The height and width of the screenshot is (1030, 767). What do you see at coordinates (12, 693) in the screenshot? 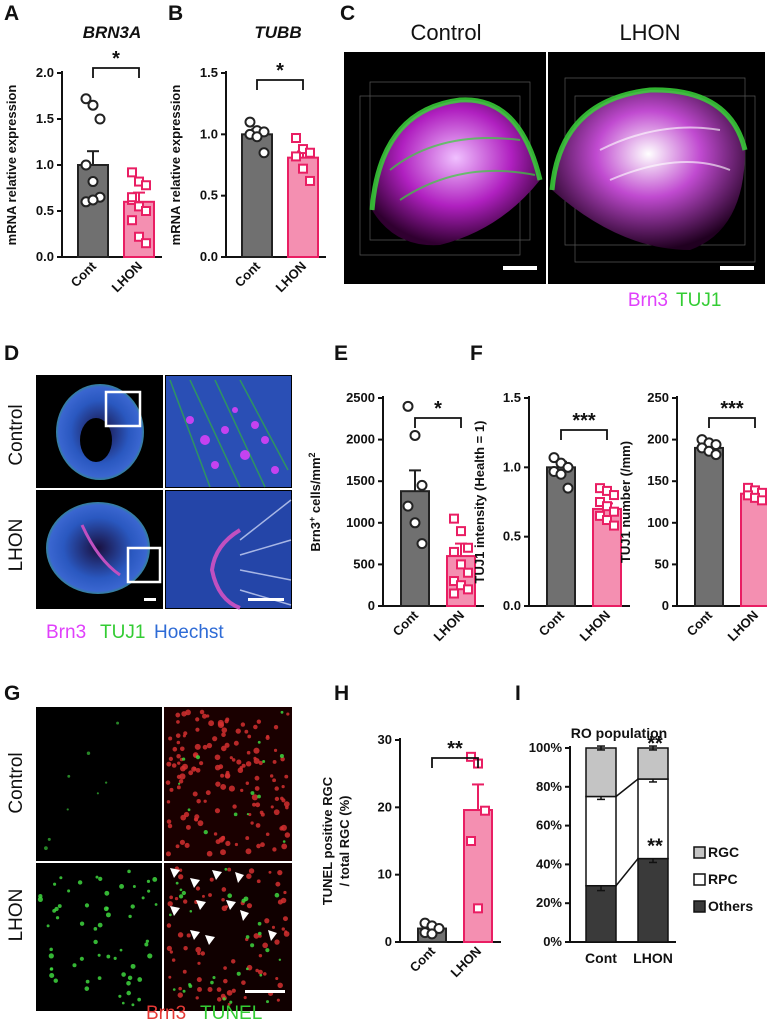
I see `panel-label-g: G` at bounding box center [12, 693].